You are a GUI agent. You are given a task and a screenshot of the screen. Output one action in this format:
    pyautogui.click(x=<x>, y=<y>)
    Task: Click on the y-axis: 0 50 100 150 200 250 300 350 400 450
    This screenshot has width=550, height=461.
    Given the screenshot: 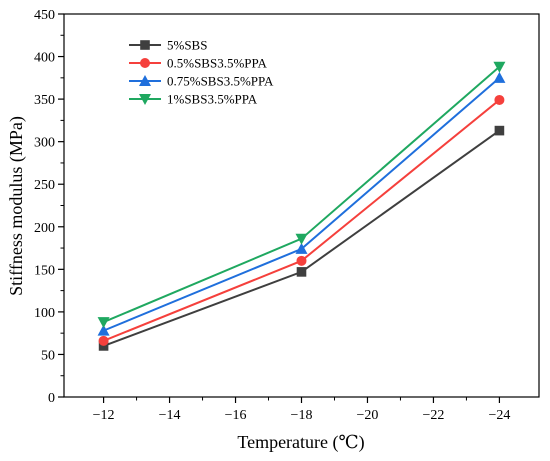 What is the action you would take?
    pyautogui.click(x=49, y=207)
    